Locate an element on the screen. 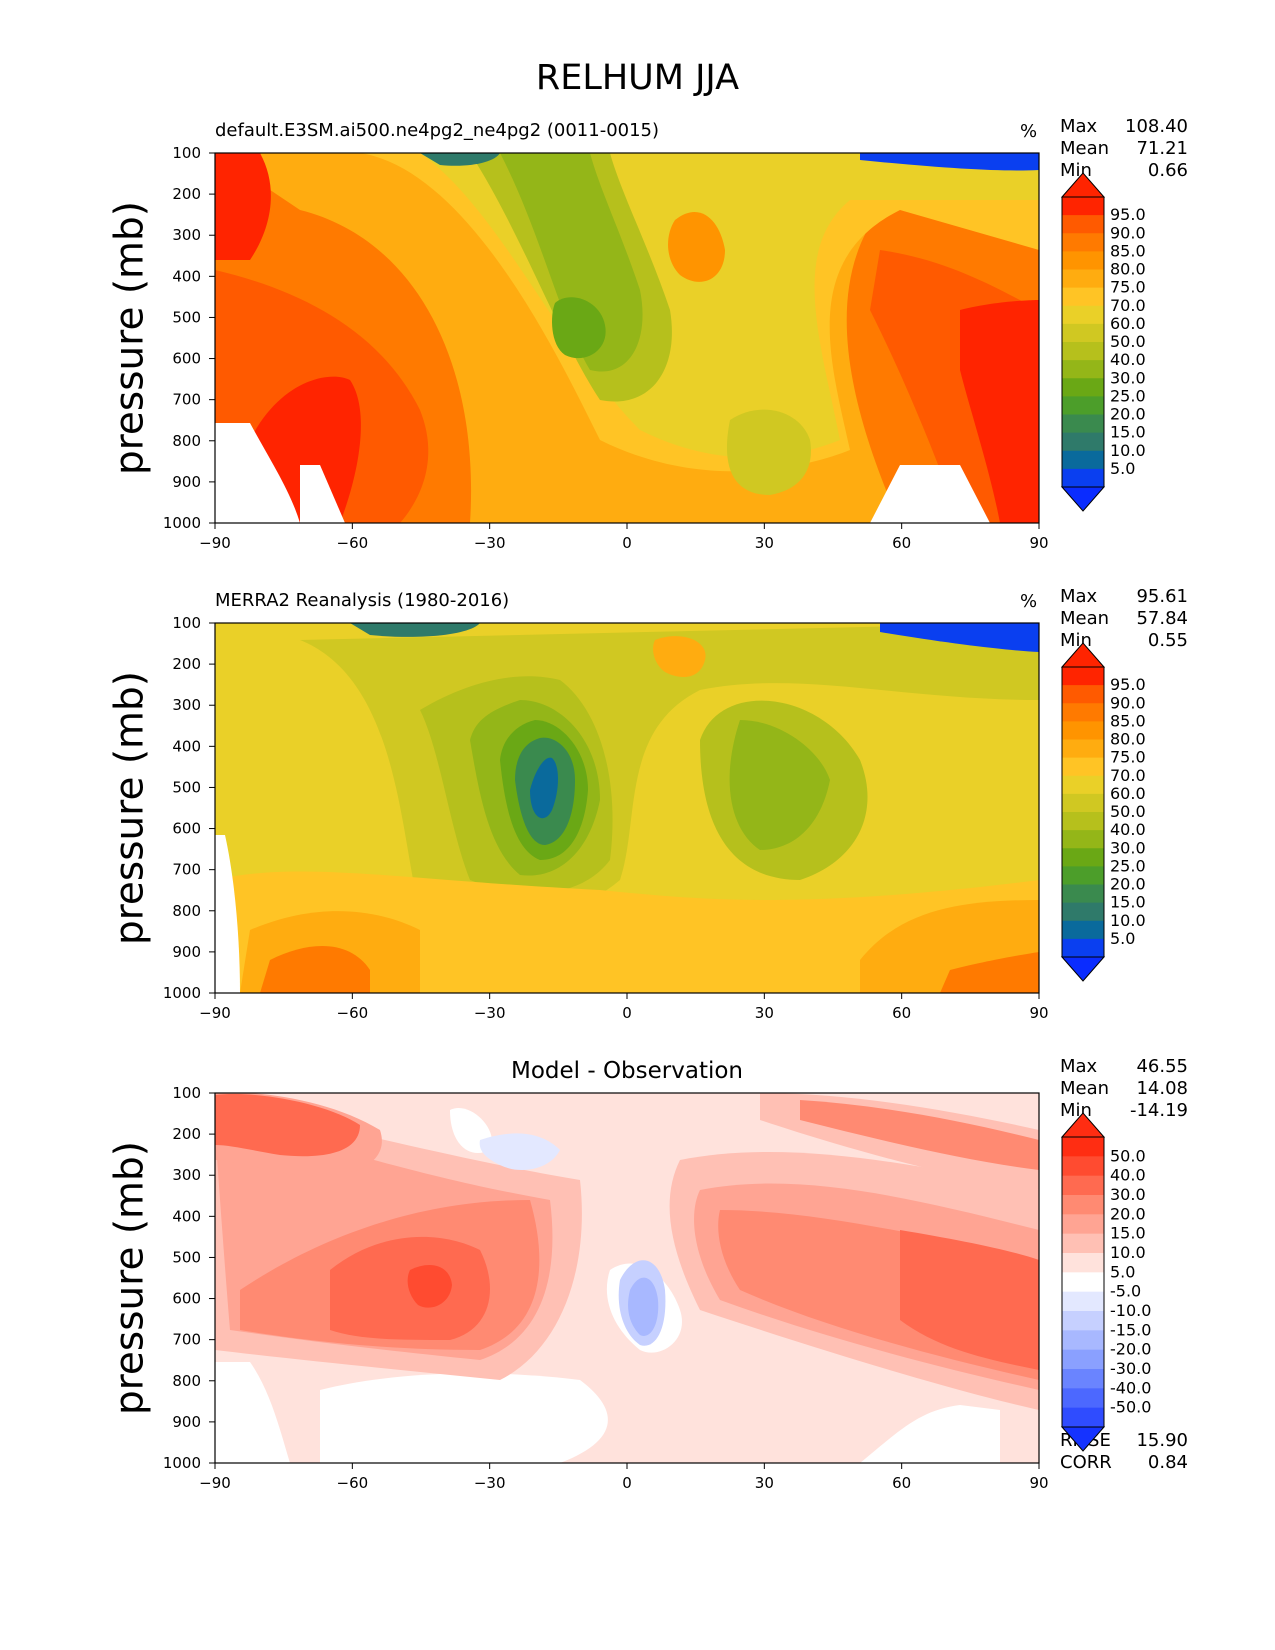 The height and width of the screenshot is (1650, 1275). colorbar-label: -40.0 is located at coordinates (1130, 1387).